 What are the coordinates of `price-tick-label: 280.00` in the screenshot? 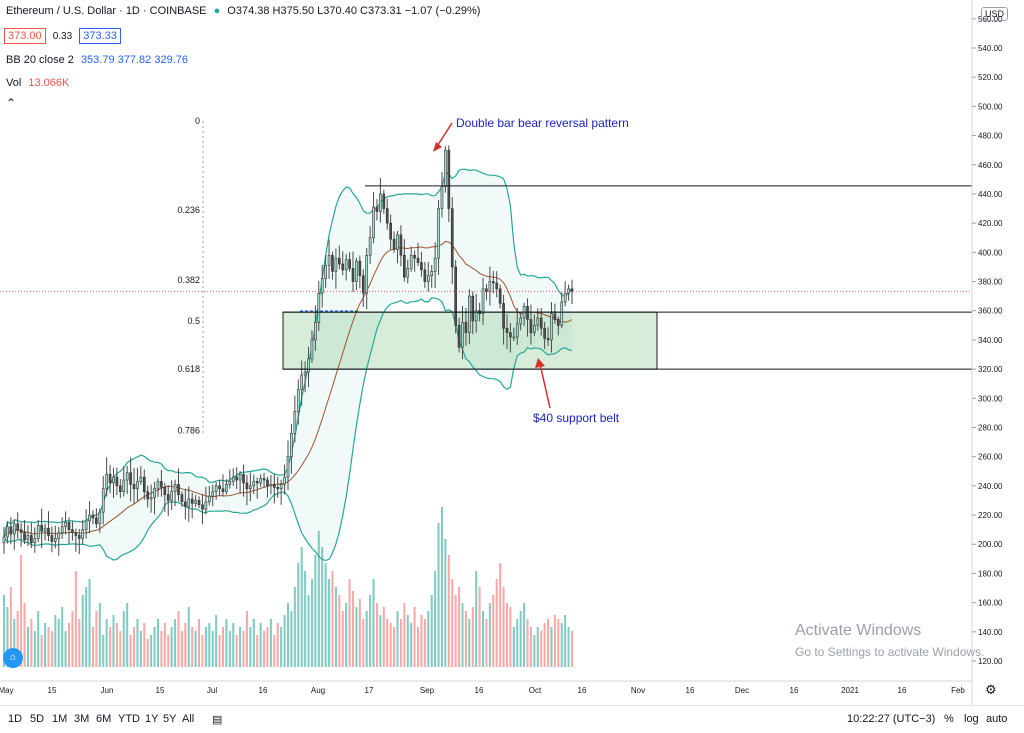 It's located at (990, 427).